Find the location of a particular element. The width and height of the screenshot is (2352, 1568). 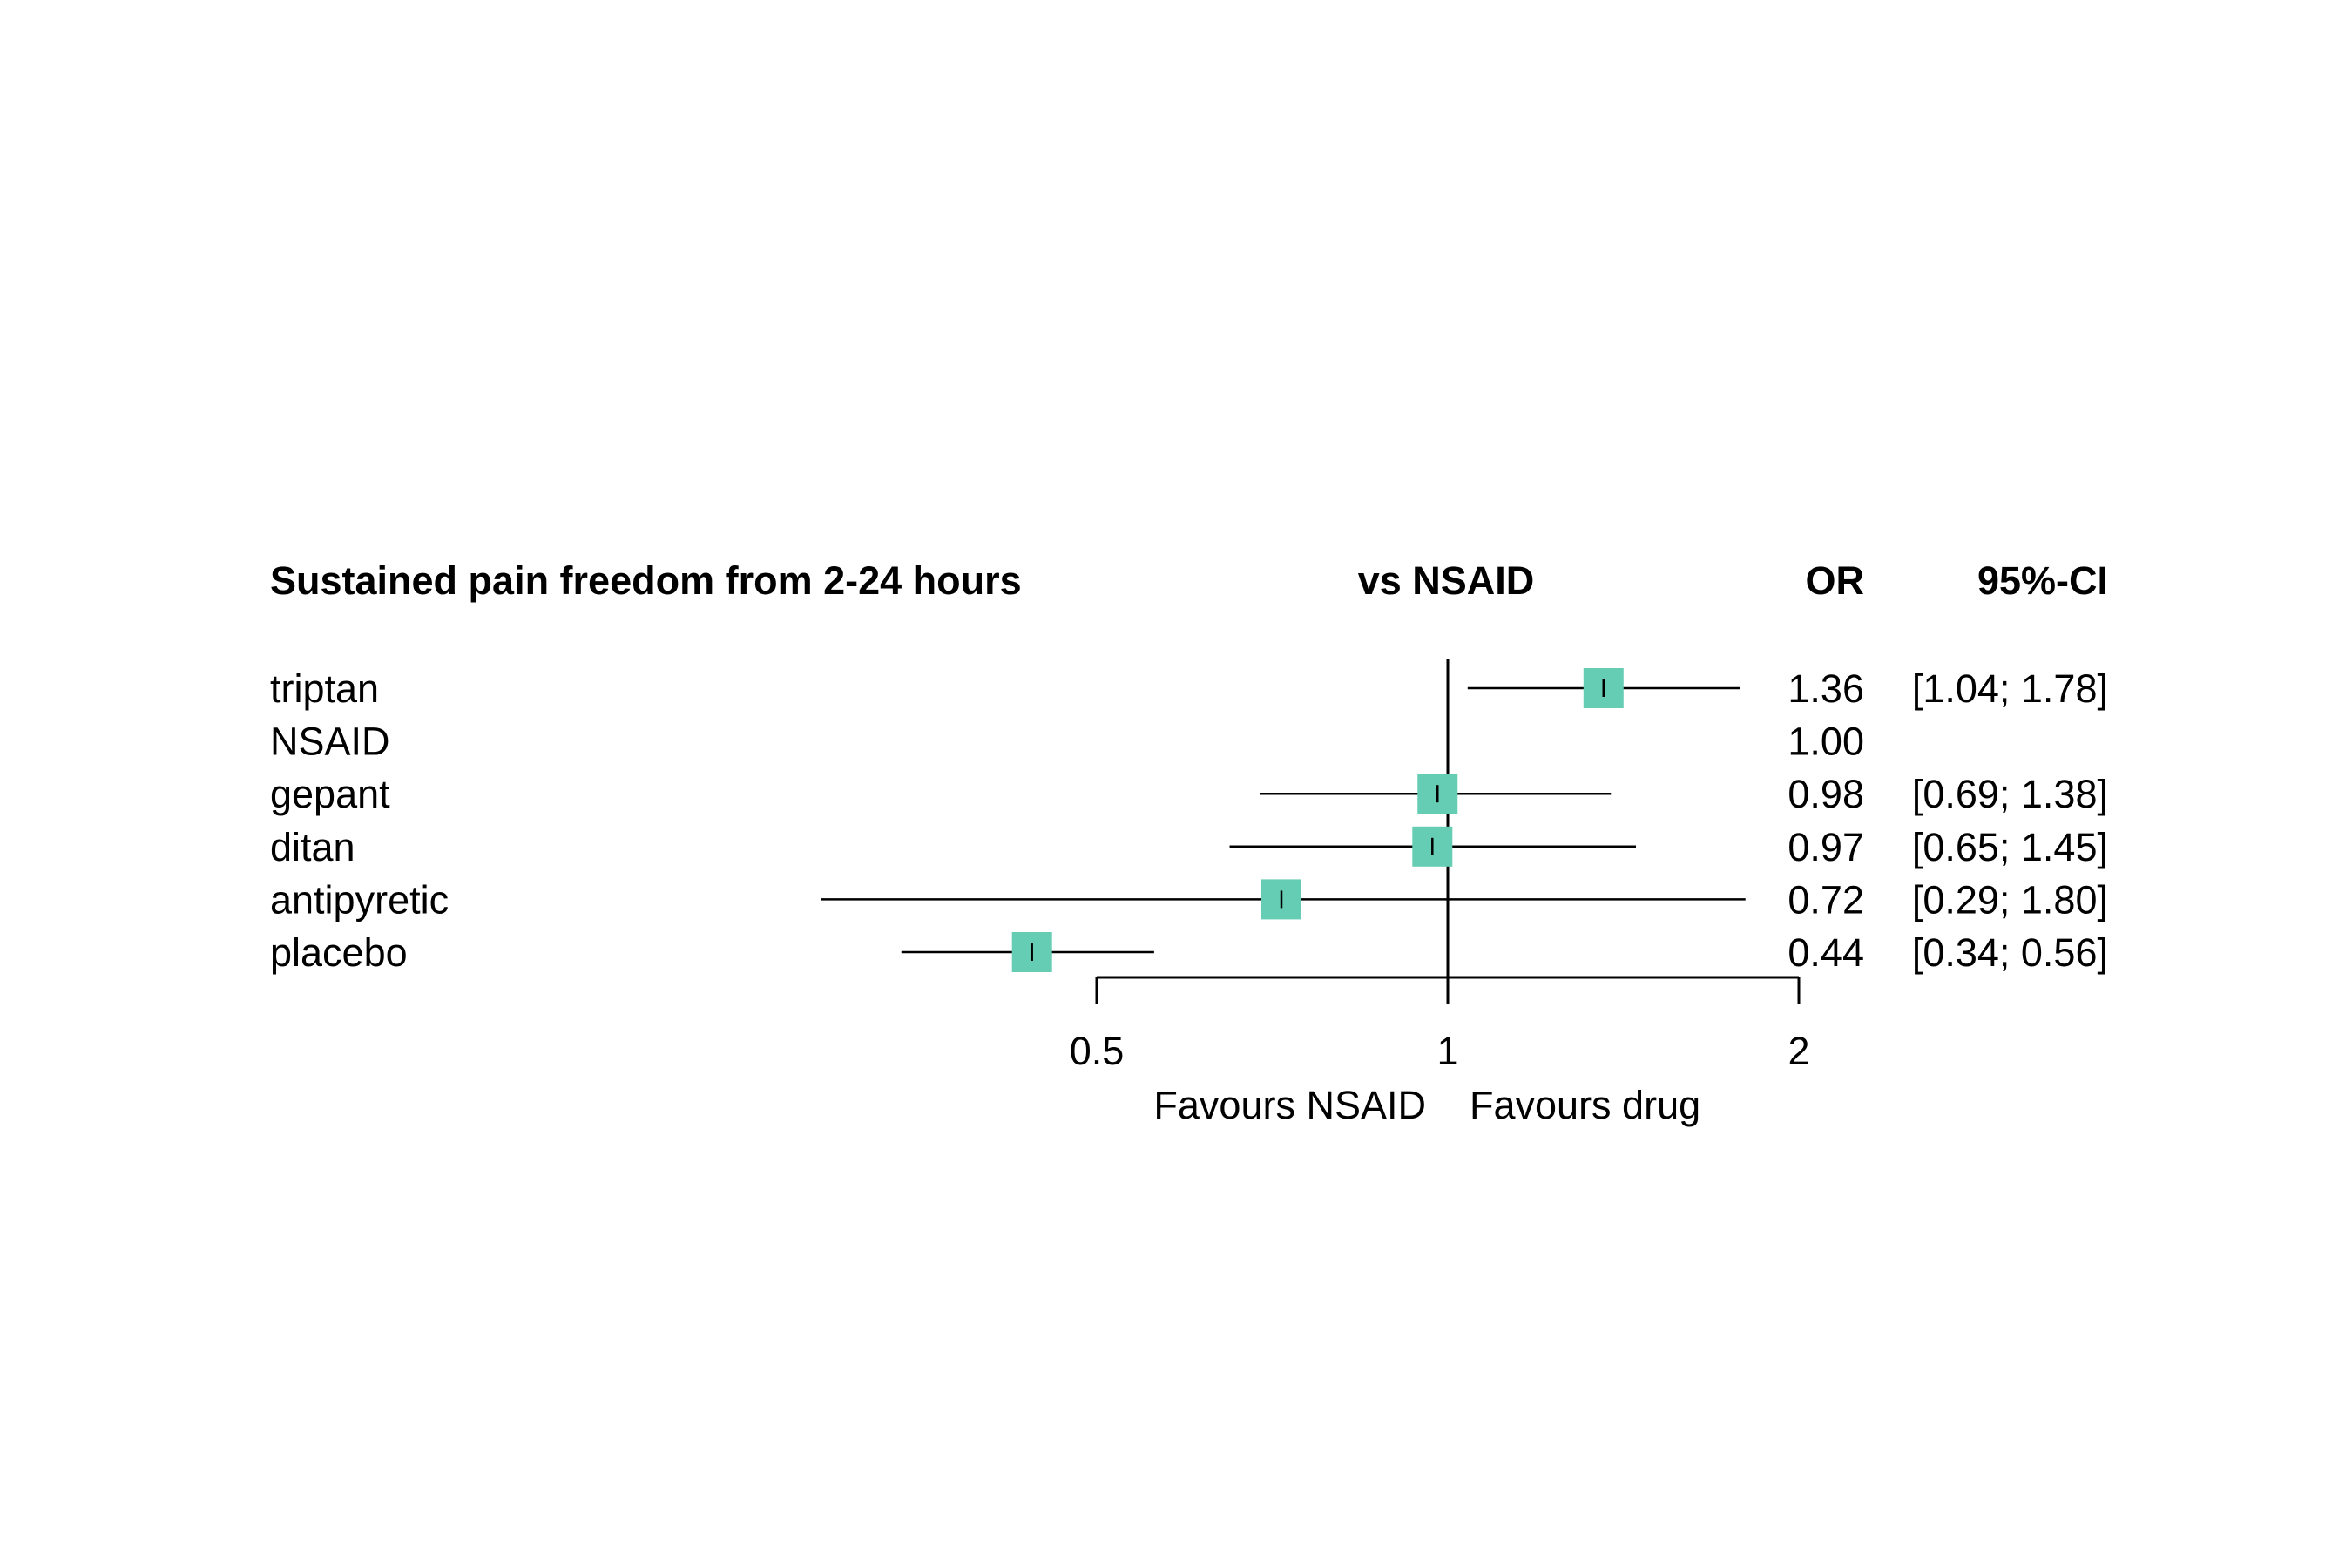

x-tick-label: 1 is located at coordinates (1447, 1051).